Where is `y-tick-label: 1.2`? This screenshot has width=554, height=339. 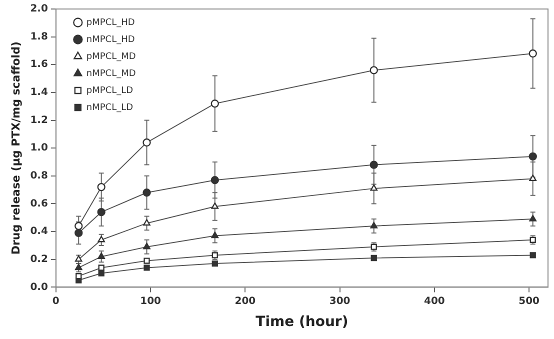
y-tick-label: 1.2 is located at coordinates (39, 120).